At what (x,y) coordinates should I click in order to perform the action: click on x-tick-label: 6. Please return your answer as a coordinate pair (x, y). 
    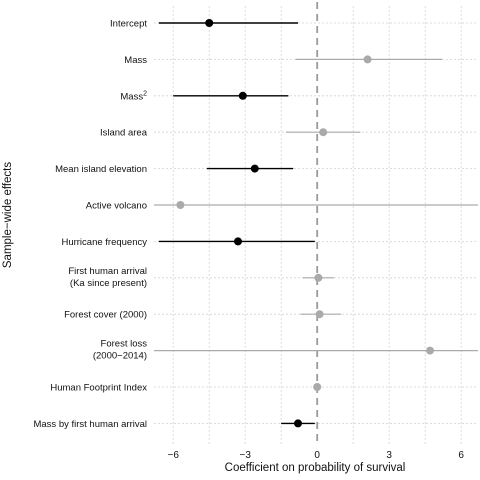
    Looking at the image, I should click on (461, 455).